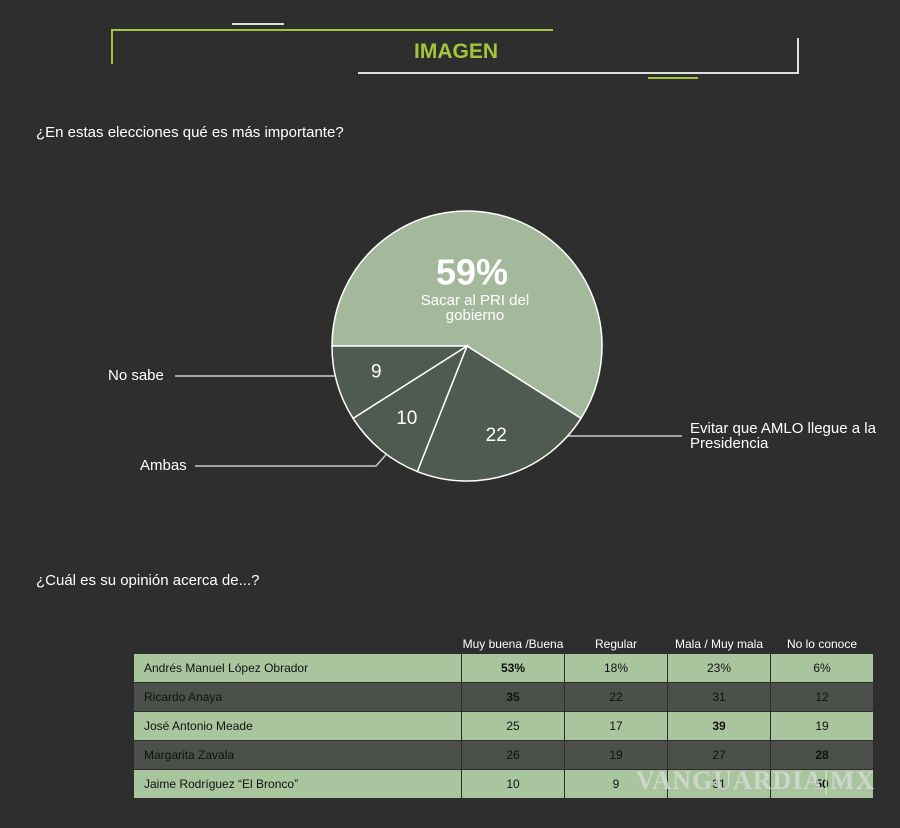  I want to click on table-row: José Antonio Meade 25 17 39 19, so click(503, 726).